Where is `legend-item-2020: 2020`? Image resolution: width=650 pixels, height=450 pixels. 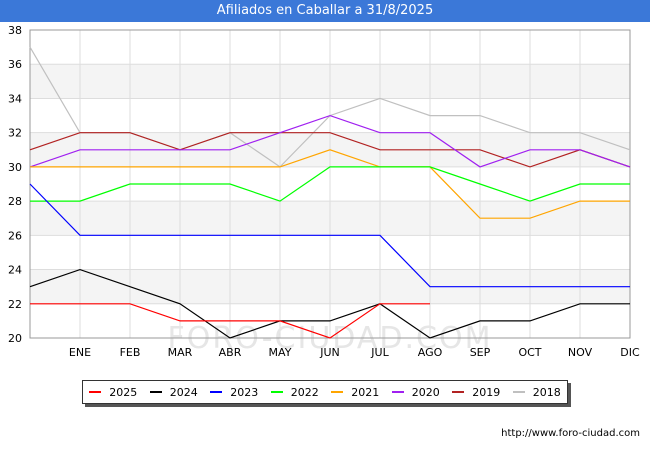
legend-item-2020: 2020 is located at coordinates (415, 392).